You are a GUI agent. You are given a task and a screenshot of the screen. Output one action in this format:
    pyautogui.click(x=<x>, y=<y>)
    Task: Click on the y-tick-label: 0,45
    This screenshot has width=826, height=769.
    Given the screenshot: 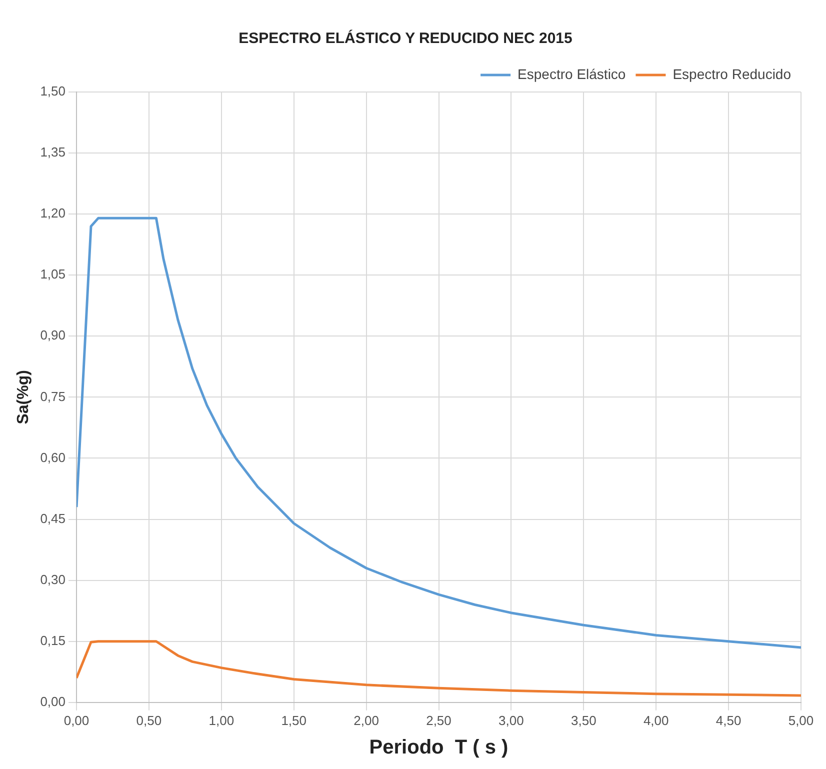 What is the action you would take?
    pyautogui.click(x=53, y=518)
    